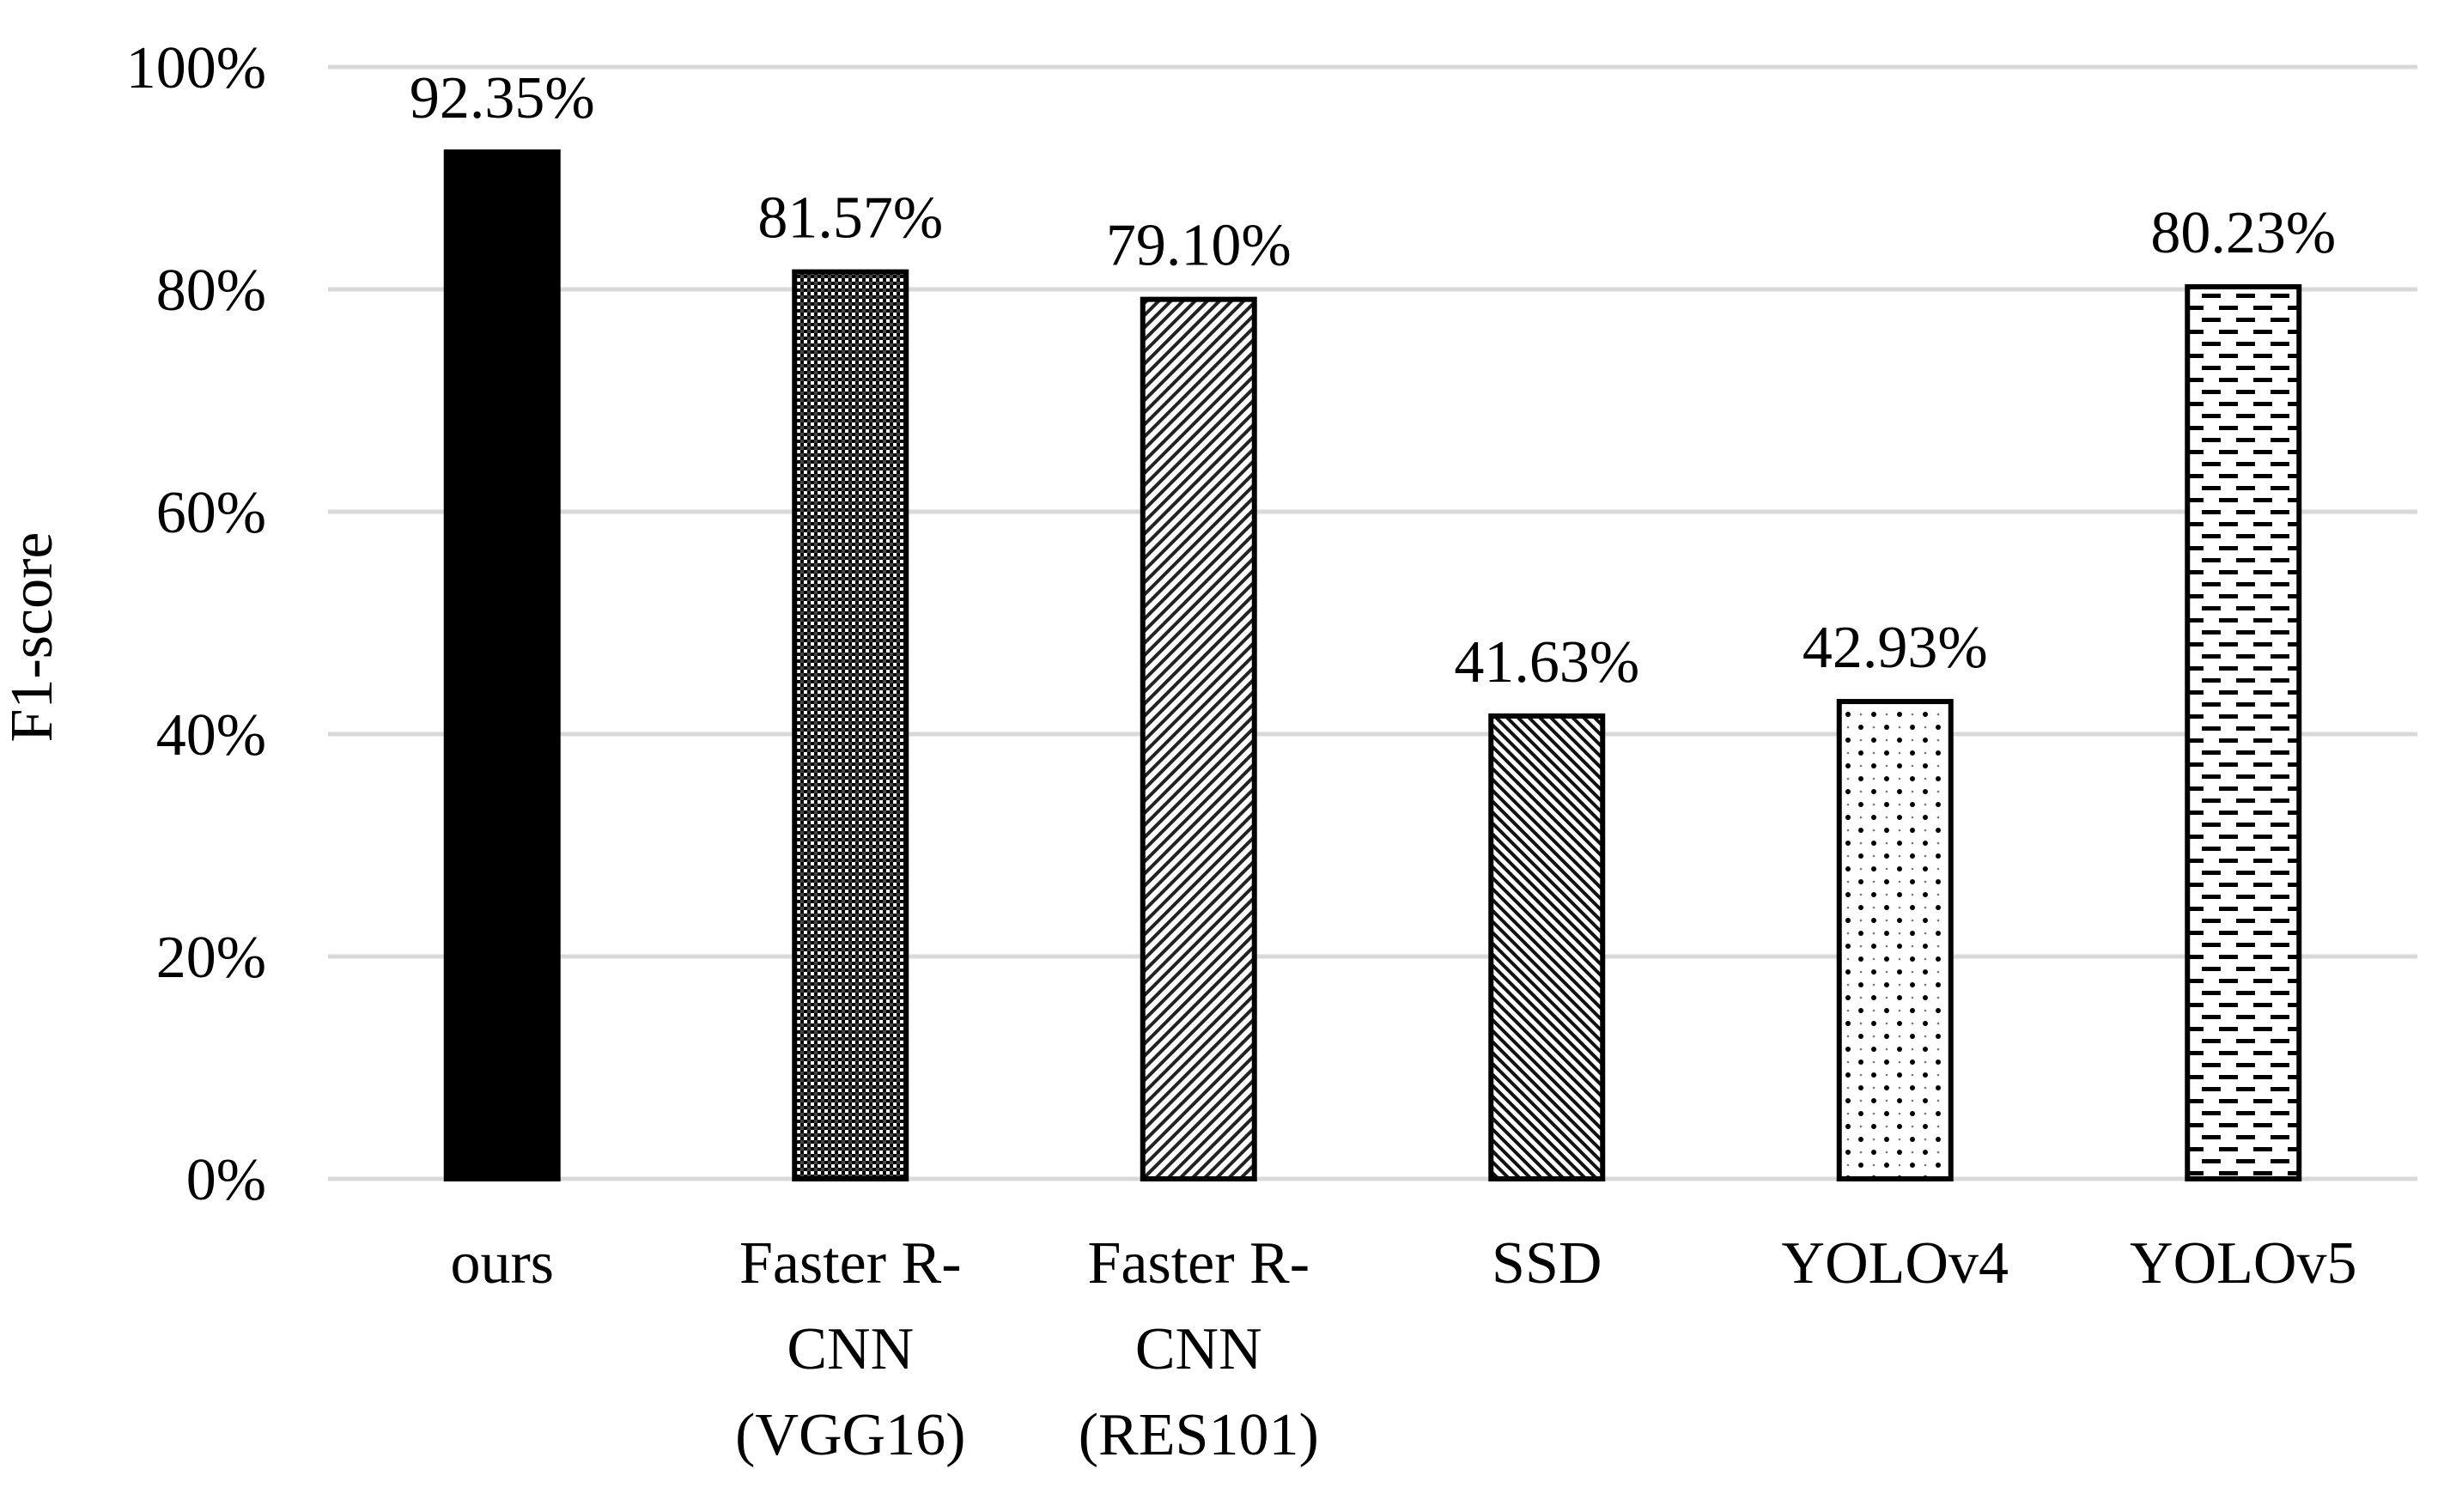 This screenshot has height=1512, width=2456. Describe the element at coordinates (1895, 648) in the screenshot. I see `data-label: 42.93%` at that location.